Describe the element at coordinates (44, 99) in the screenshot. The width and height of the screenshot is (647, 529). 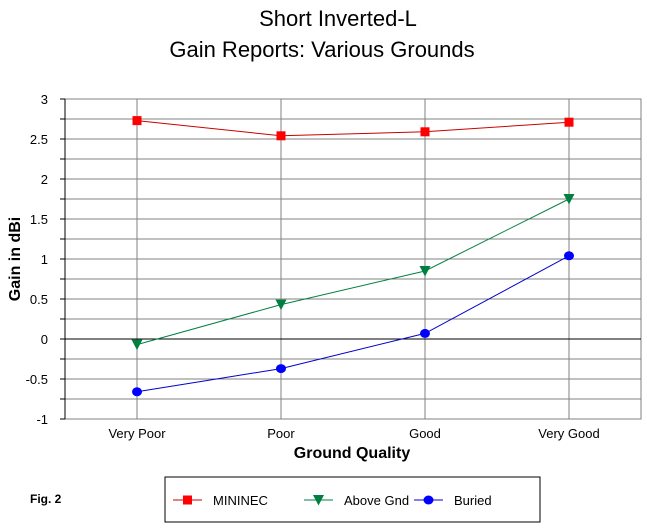
I see `y-tick-label: 3` at that location.